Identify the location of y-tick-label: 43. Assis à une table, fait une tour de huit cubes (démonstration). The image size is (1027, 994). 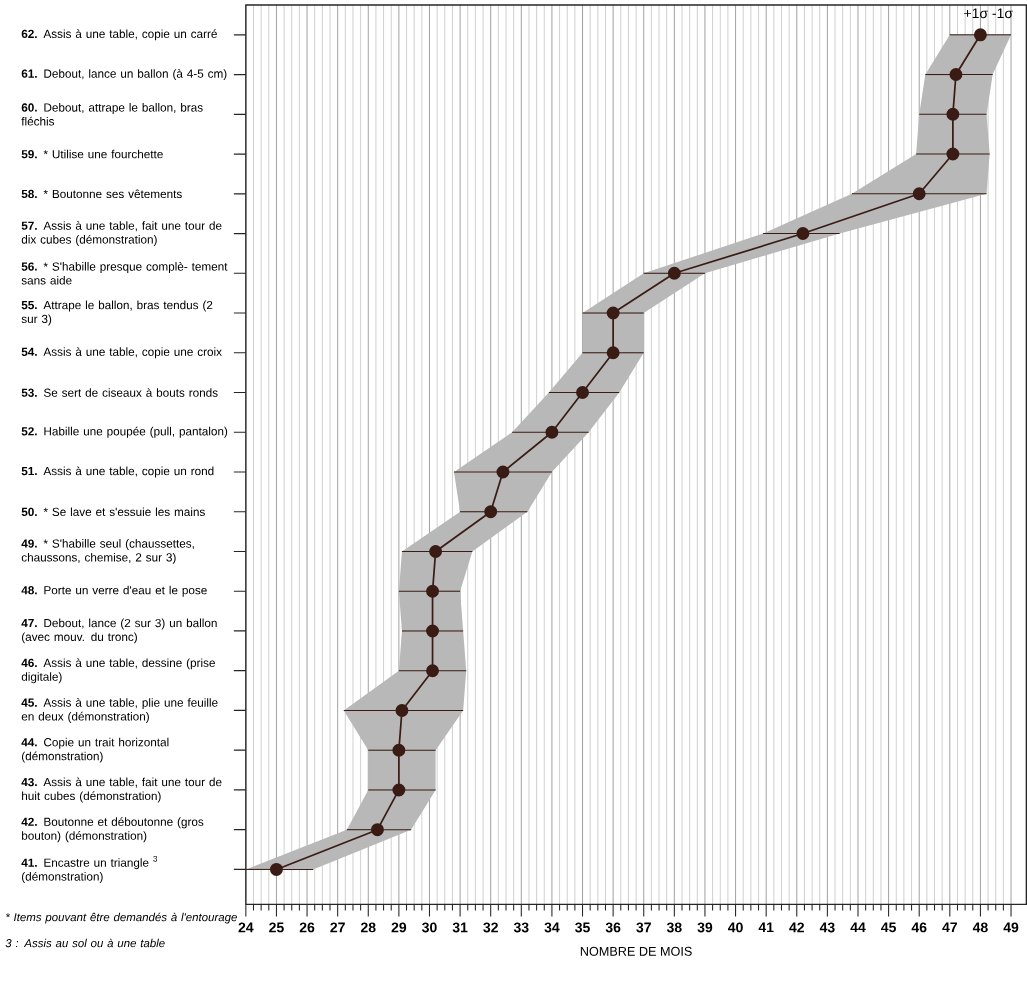
(121, 790).